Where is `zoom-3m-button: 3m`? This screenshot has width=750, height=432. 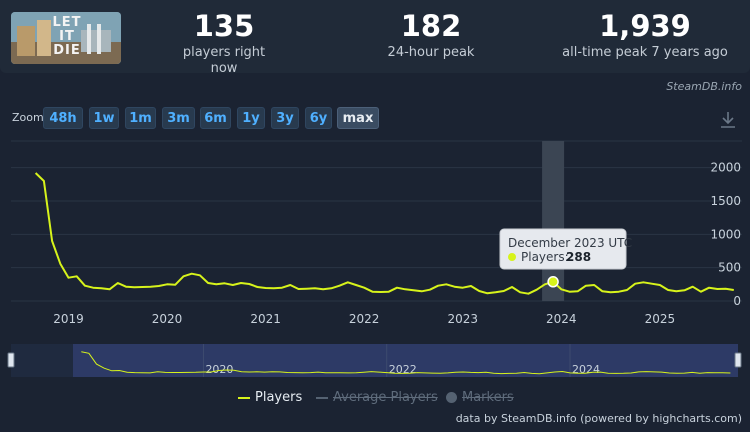 zoom-3m-button: 3m is located at coordinates (178, 118).